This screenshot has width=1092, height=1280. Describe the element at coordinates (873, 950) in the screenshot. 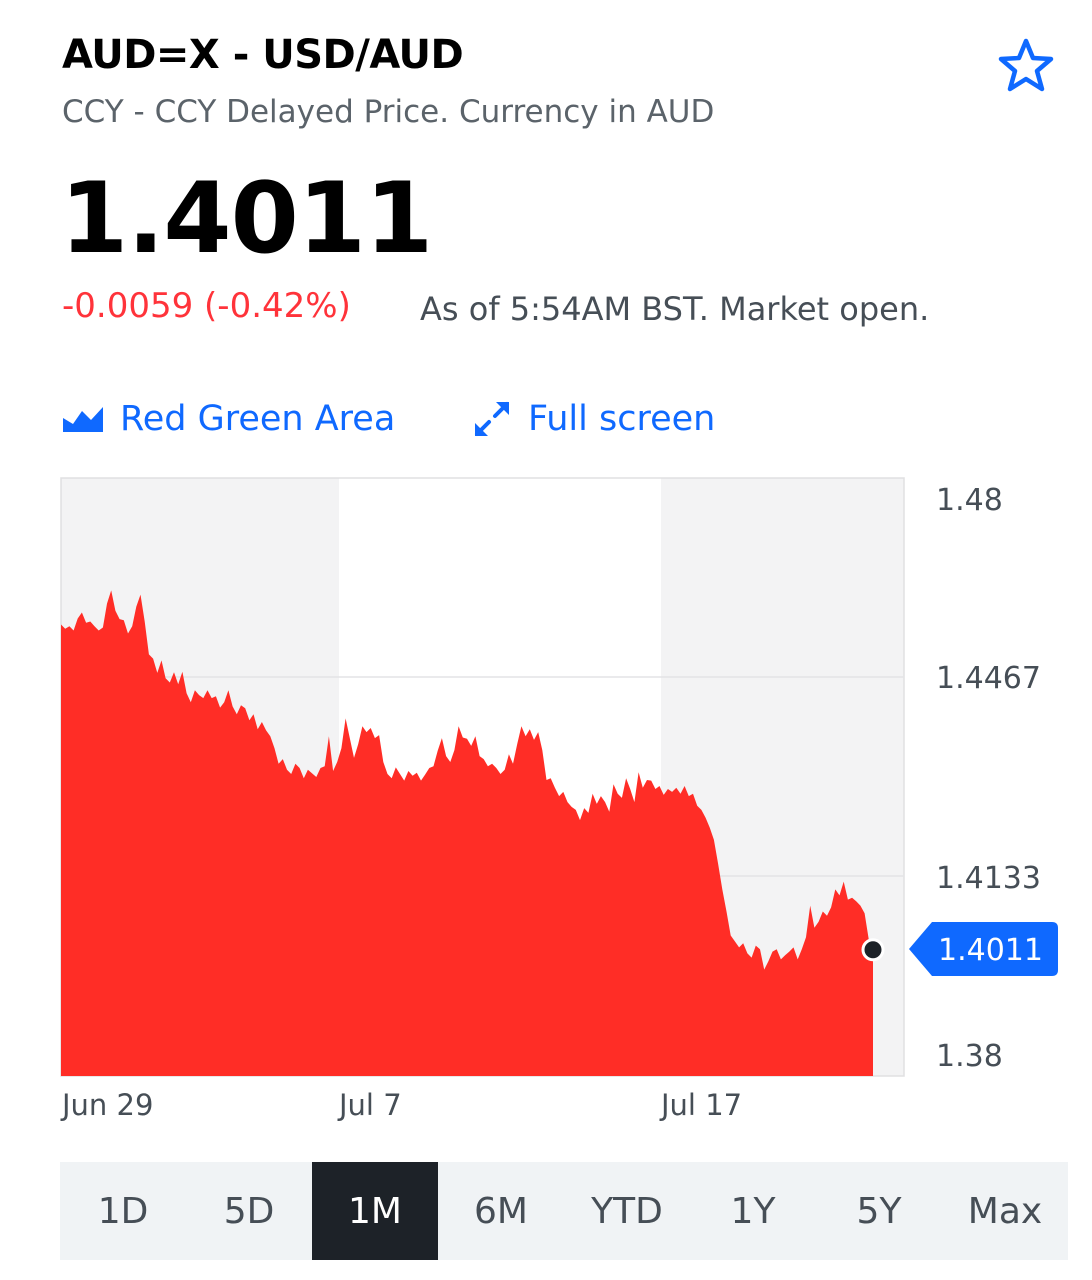

I see `last-price-dot` at that location.